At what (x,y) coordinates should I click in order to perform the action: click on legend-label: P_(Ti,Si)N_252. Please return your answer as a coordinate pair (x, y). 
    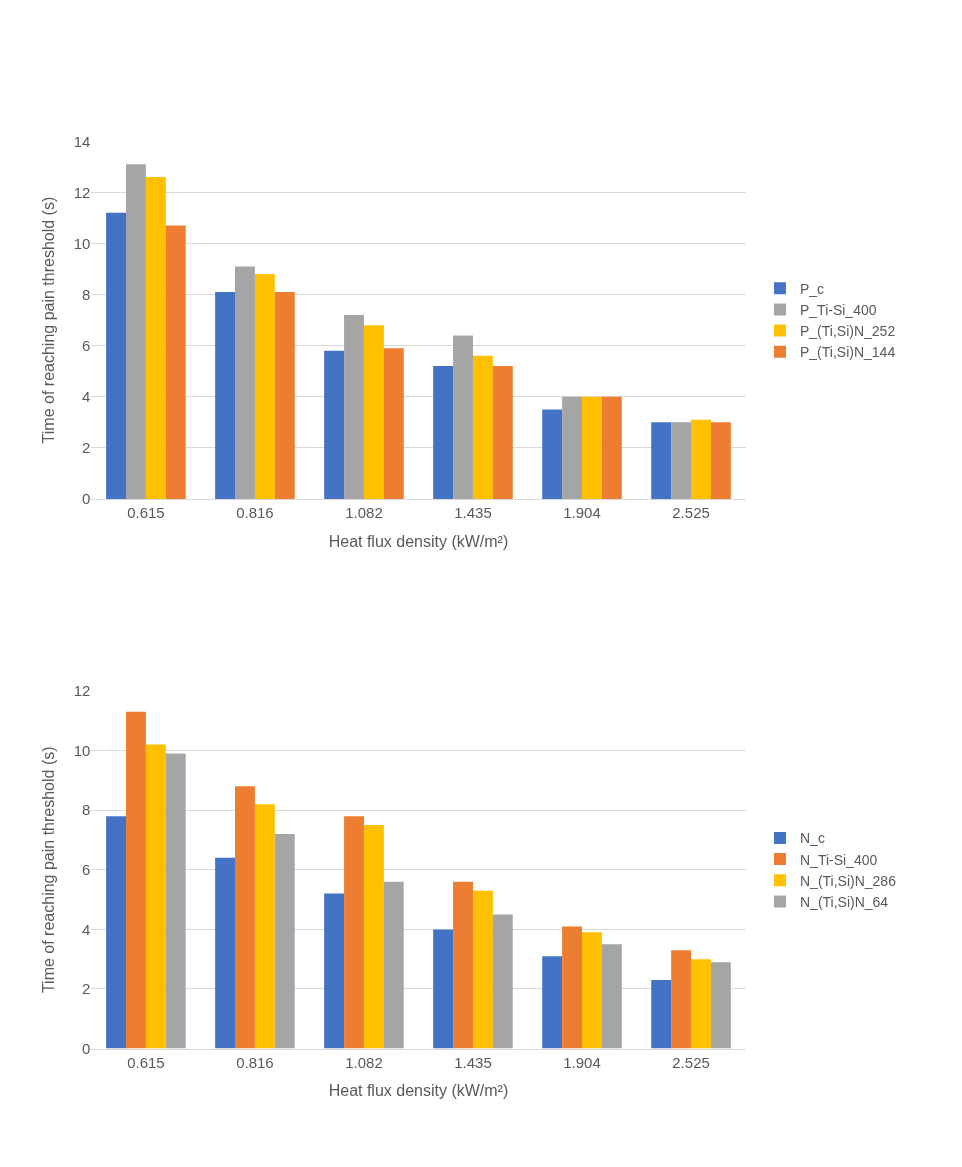
    Looking at the image, I should click on (847, 331).